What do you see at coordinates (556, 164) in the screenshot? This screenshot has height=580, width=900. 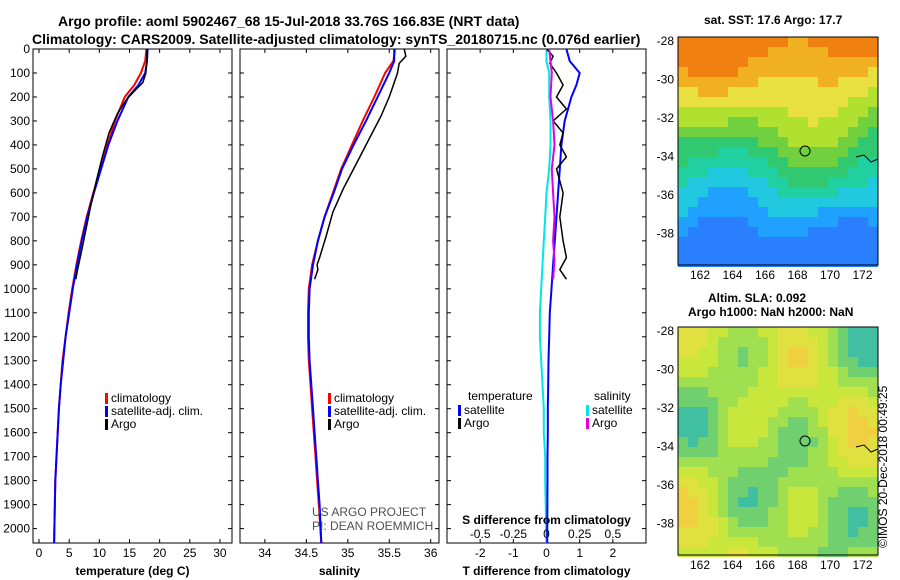 I see `tdiff-argo-line` at bounding box center [556, 164].